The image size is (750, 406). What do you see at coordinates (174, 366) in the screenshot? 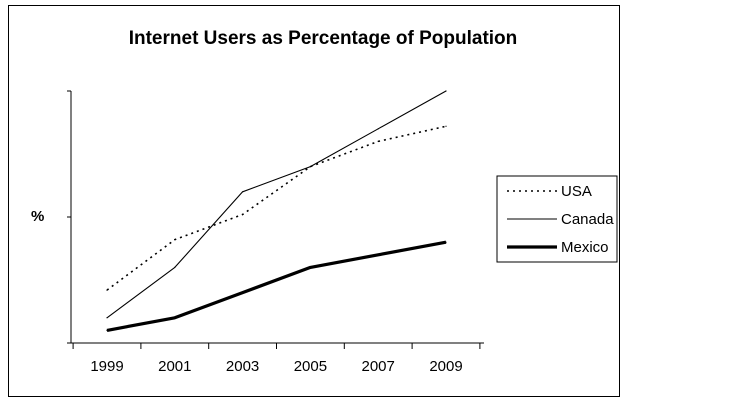
I see `x-tick-label: 2001` at bounding box center [174, 366].